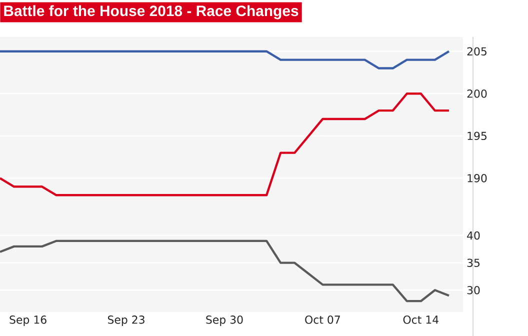 The height and width of the screenshot is (336, 528). What do you see at coordinates (28, 321) in the screenshot?
I see `x-tick-label: Sep 16` at bounding box center [28, 321].